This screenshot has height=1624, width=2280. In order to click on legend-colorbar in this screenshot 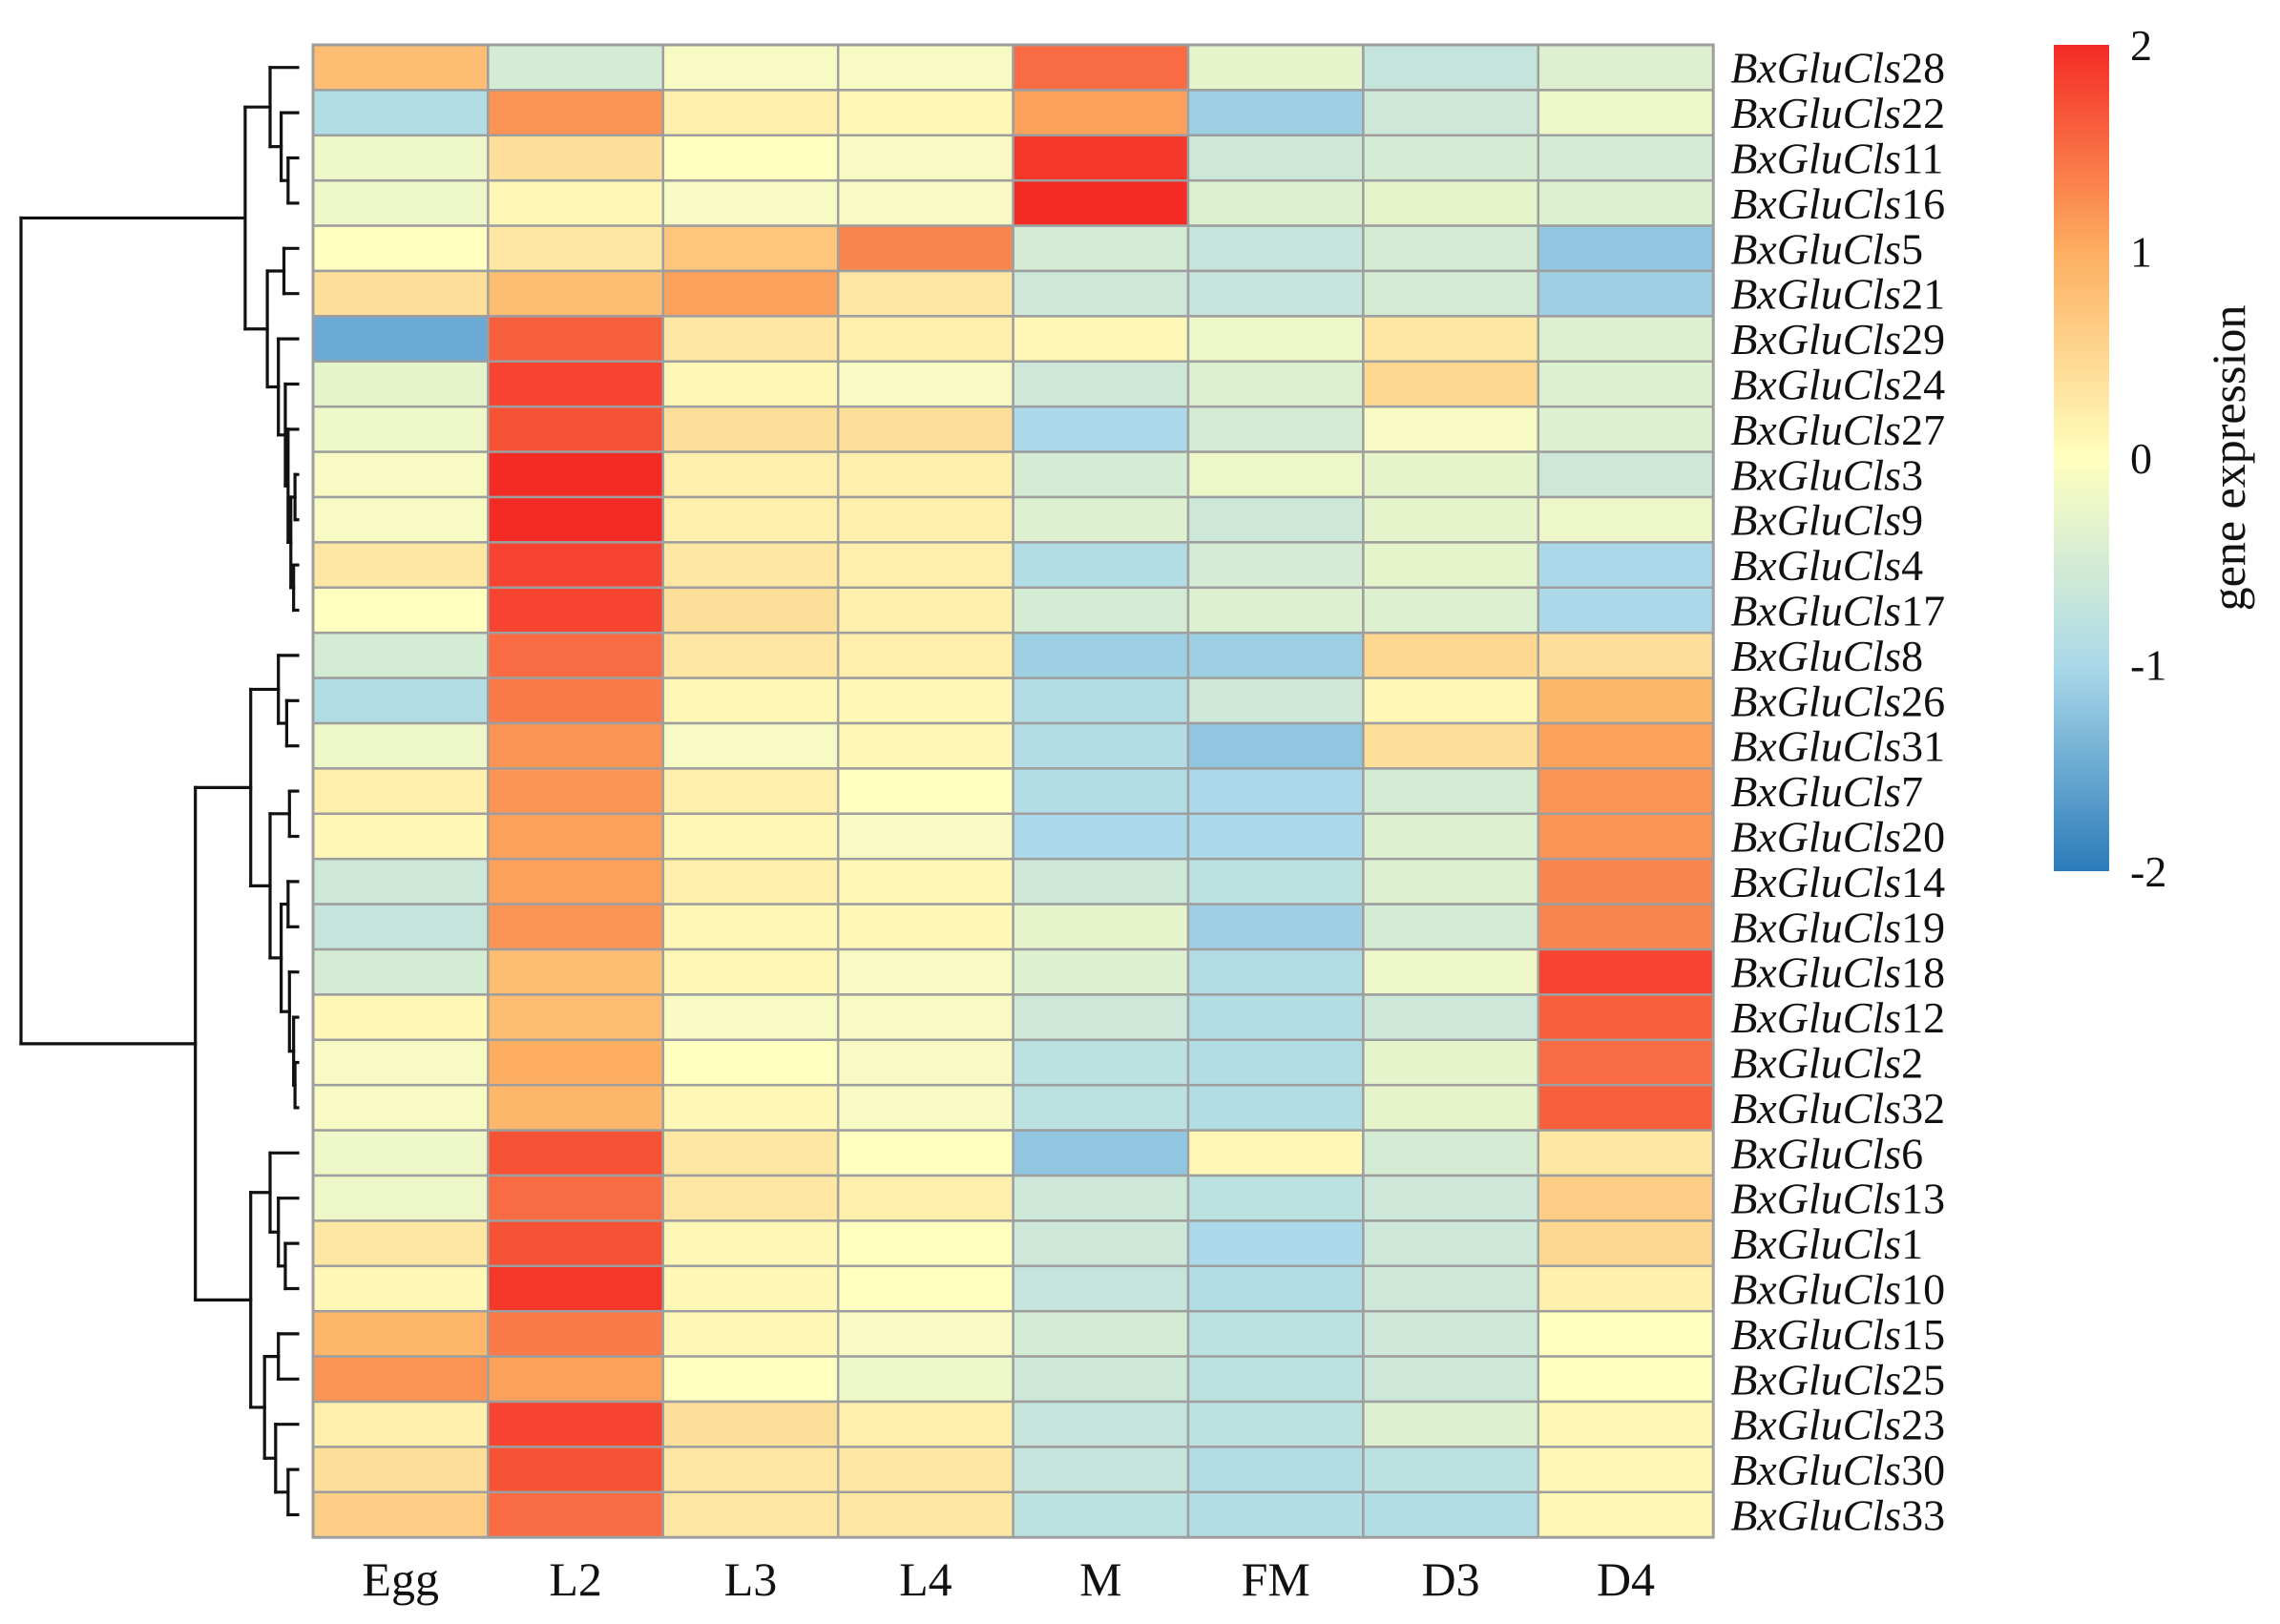, I will do `click(2081, 458)`.